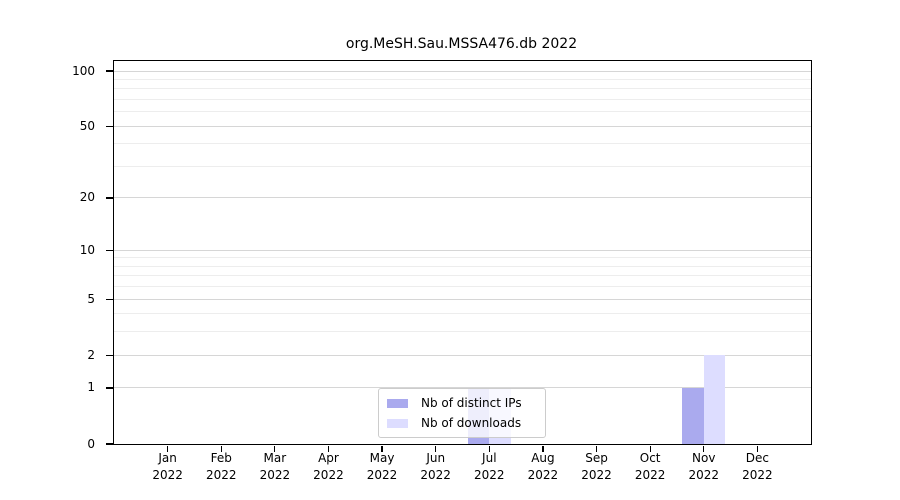 The height and width of the screenshot is (500, 900). Describe the element at coordinates (704, 458) in the screenshot. I see `x-tick-month: Nov` at that location.